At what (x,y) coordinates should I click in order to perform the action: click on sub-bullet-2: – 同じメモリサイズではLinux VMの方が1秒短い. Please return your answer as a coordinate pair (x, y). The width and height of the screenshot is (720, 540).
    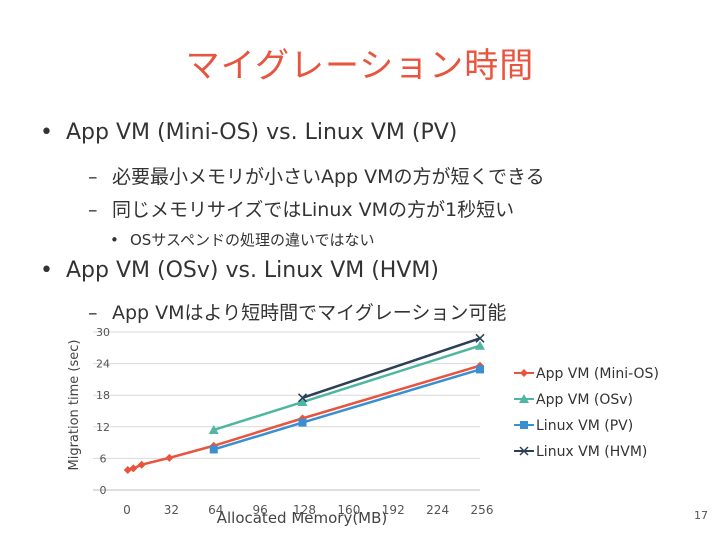
    Looking at the image, I should click on (301, 208).